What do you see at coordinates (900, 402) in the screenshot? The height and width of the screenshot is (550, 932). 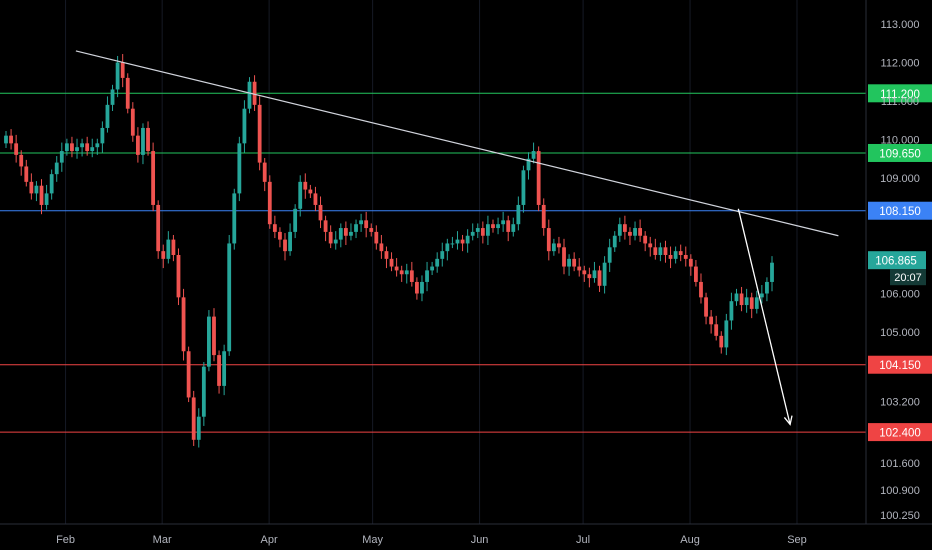 I see `y-tick-label: 103.200` at bounding box center [900, 402].